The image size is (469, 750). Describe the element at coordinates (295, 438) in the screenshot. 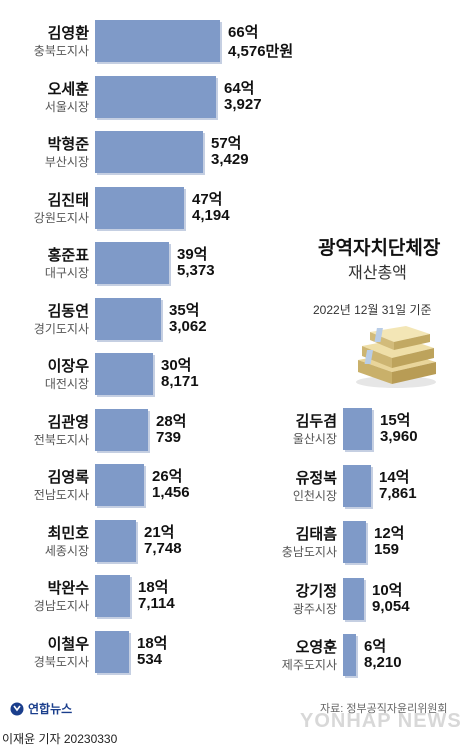

I see `official-region: 울산시장` at that location.